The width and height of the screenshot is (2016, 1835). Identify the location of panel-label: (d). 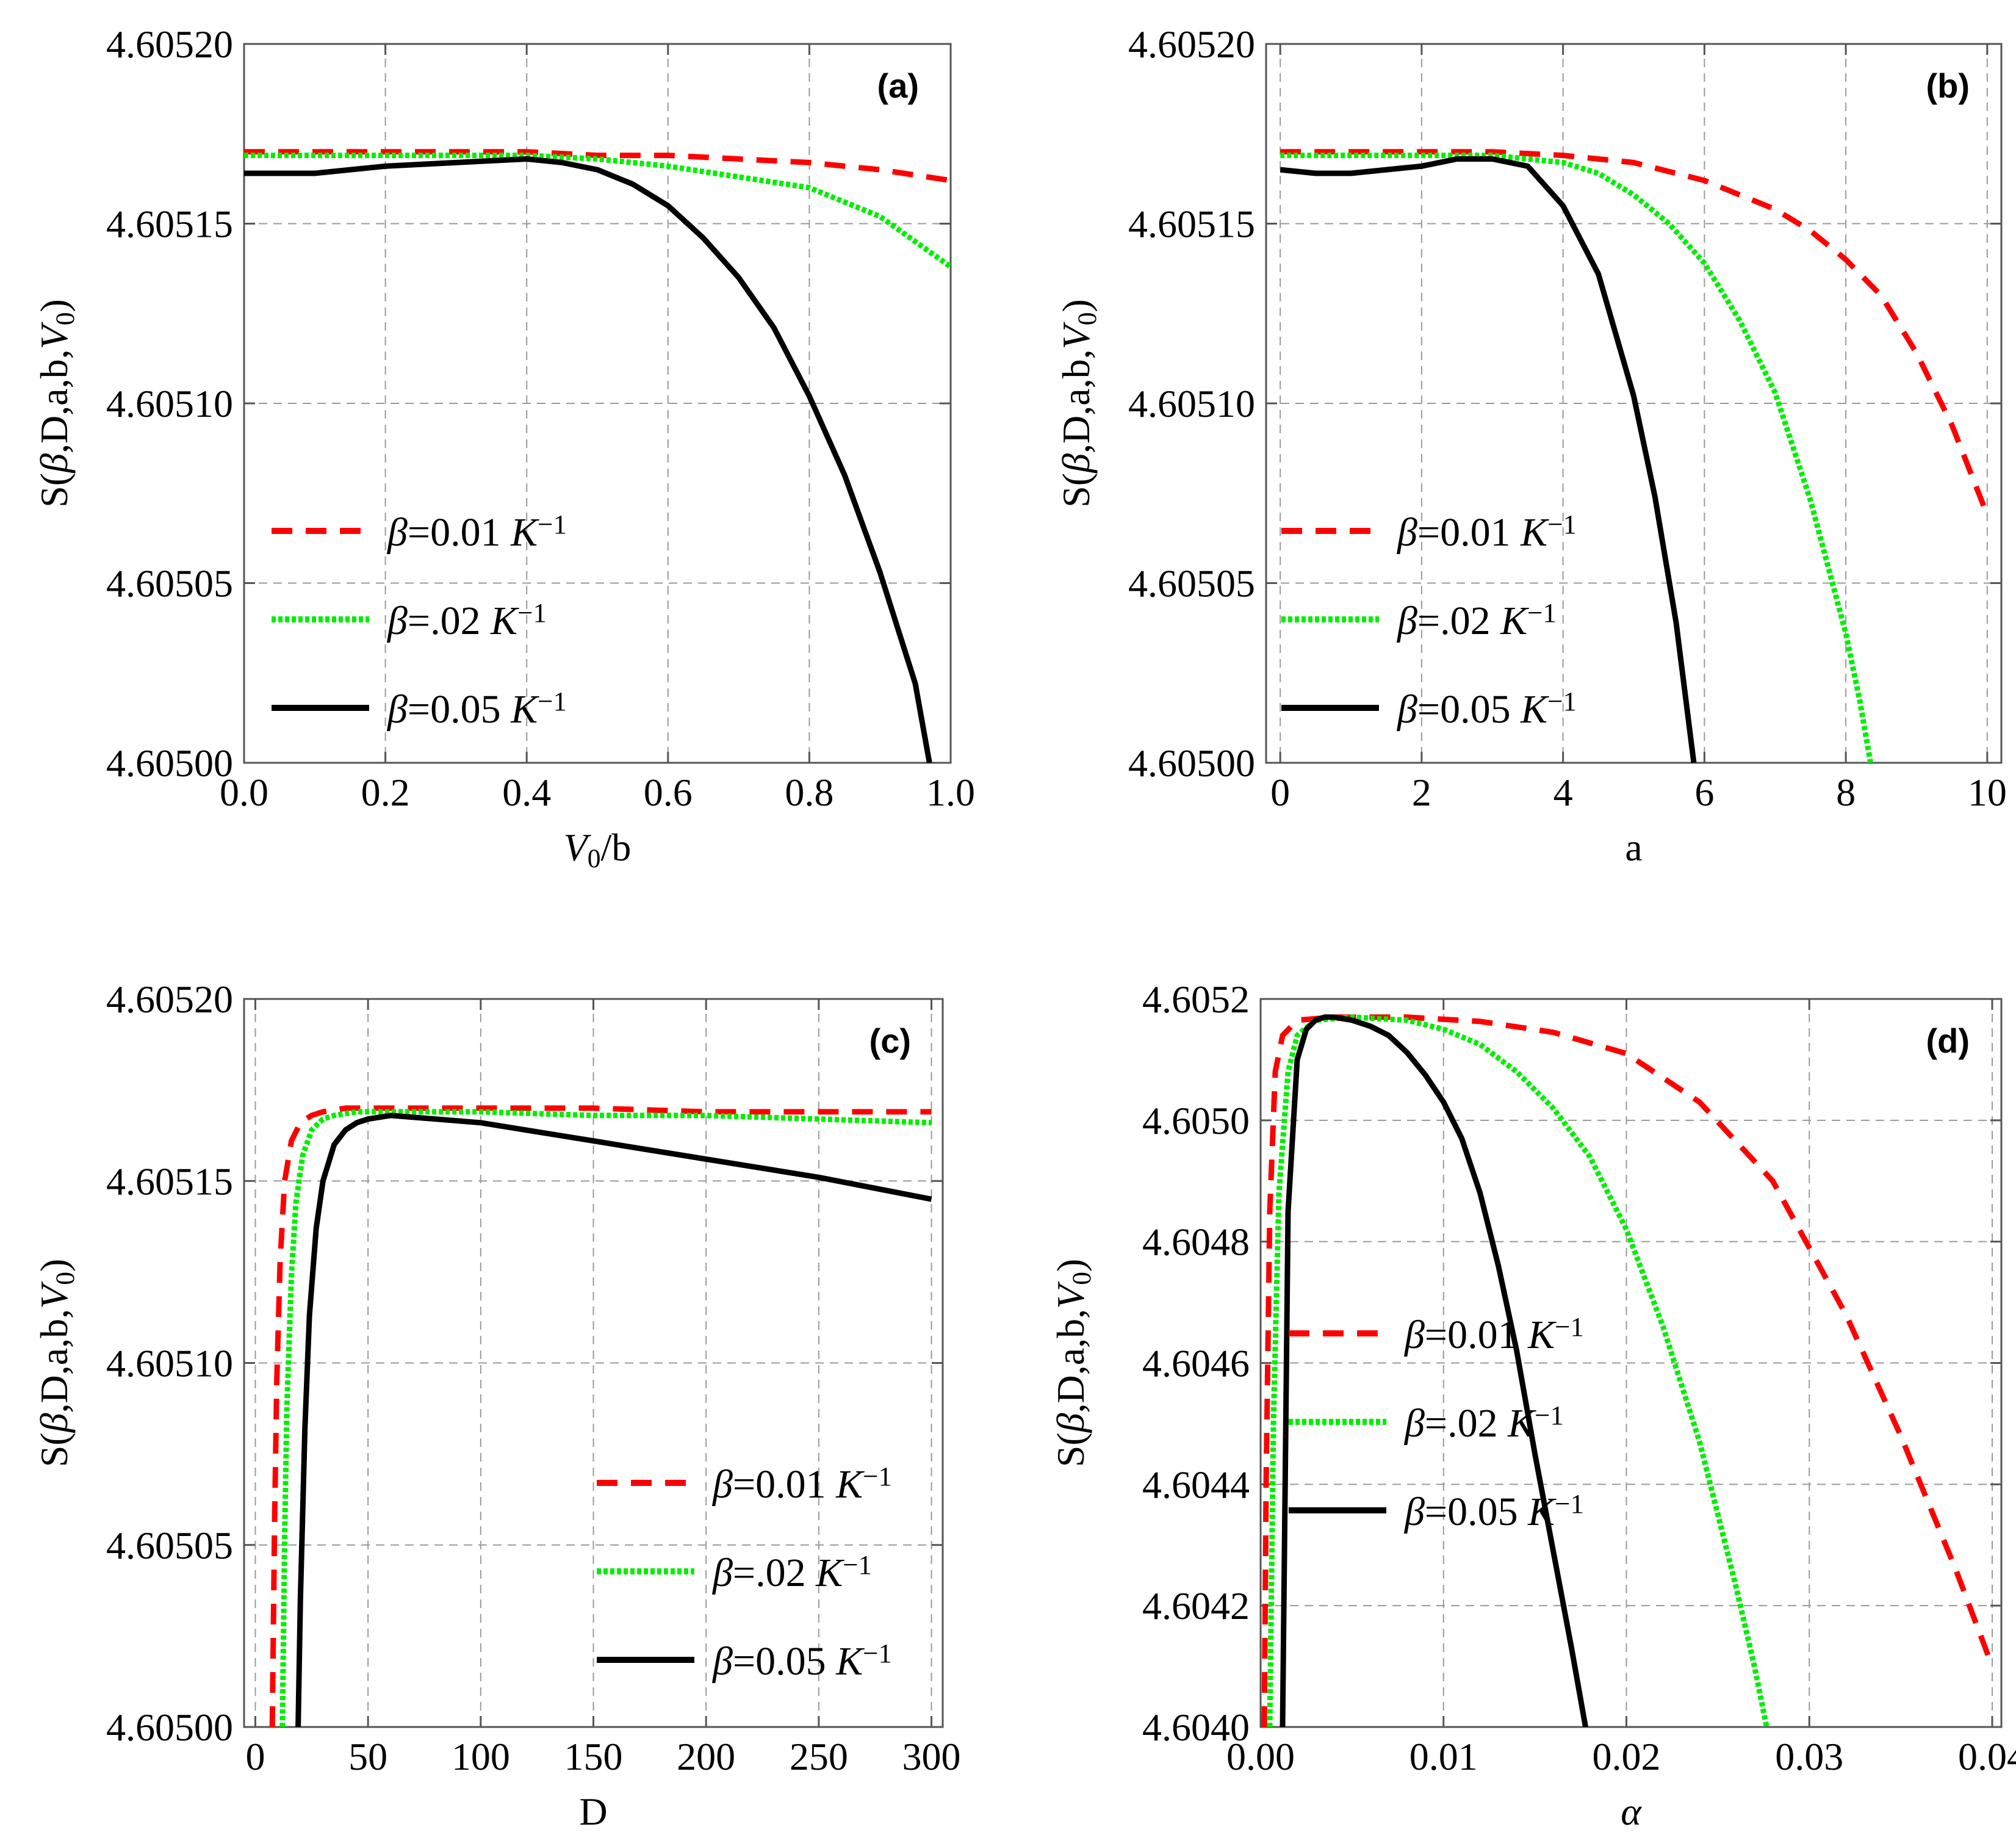
(1948, 1041).